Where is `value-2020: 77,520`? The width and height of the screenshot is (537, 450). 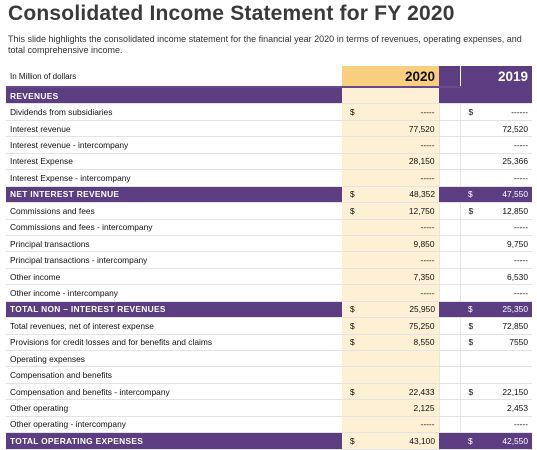 value-2020: 77,520 is located at coordinates (401, 129).